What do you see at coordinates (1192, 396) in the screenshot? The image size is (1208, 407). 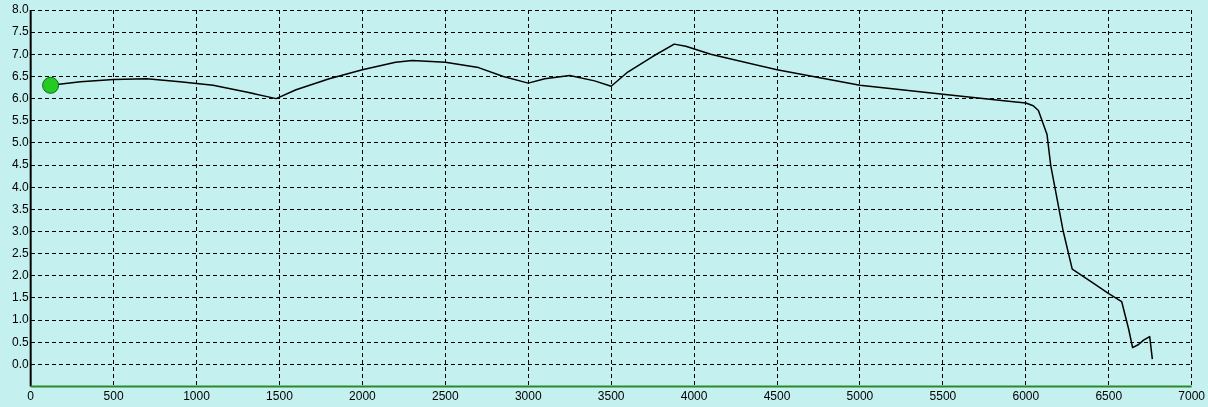 I see `x-tick-label: 7000` at bounding box center [1192, 396].